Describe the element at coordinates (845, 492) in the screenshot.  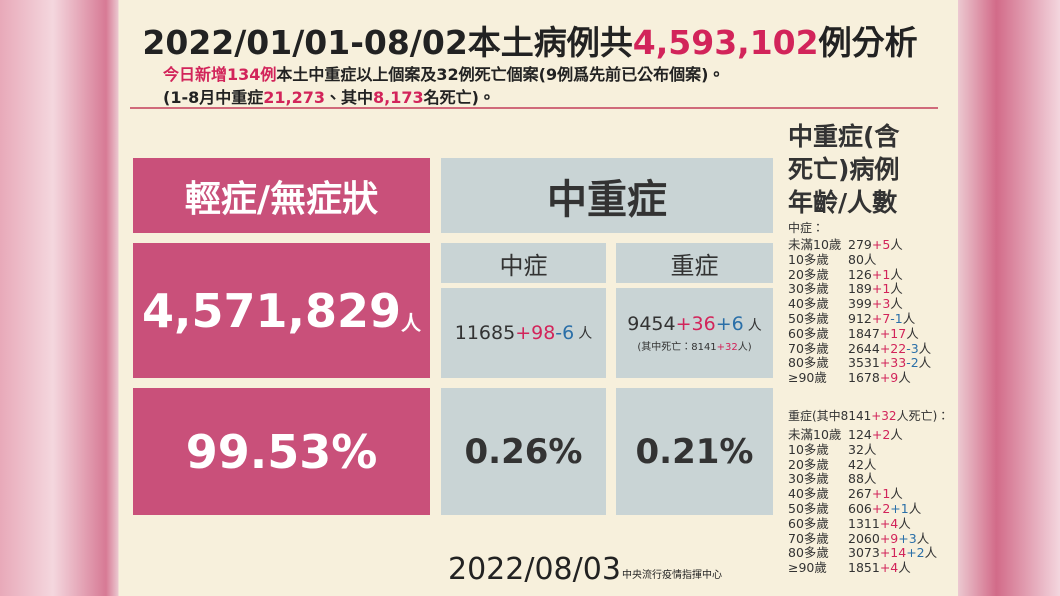
I see `age-row: 40多歲 267+1人` at that location.